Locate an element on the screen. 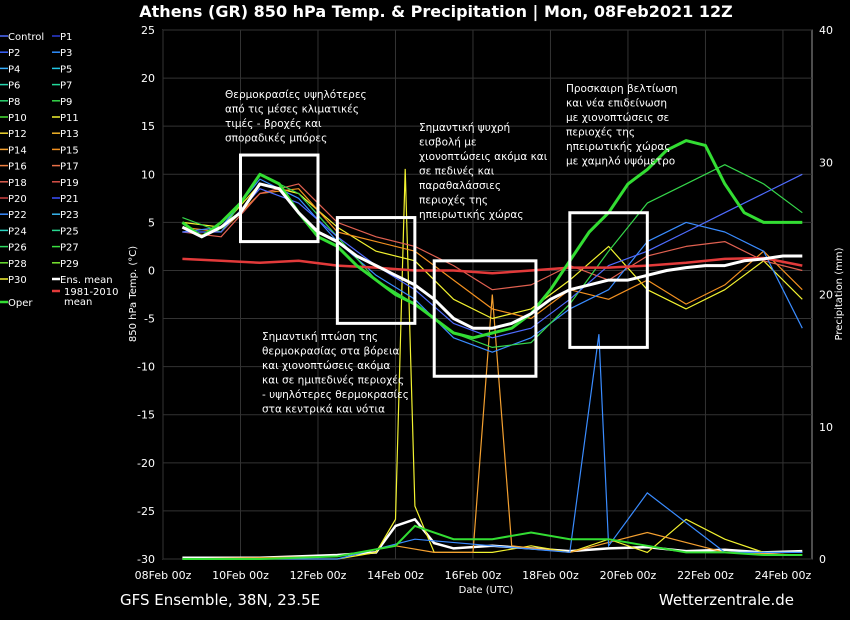 The width and height of the screenshot is (850, 620). annotation-line: τιμές - βροχές και is located at coordinates (273, 124).